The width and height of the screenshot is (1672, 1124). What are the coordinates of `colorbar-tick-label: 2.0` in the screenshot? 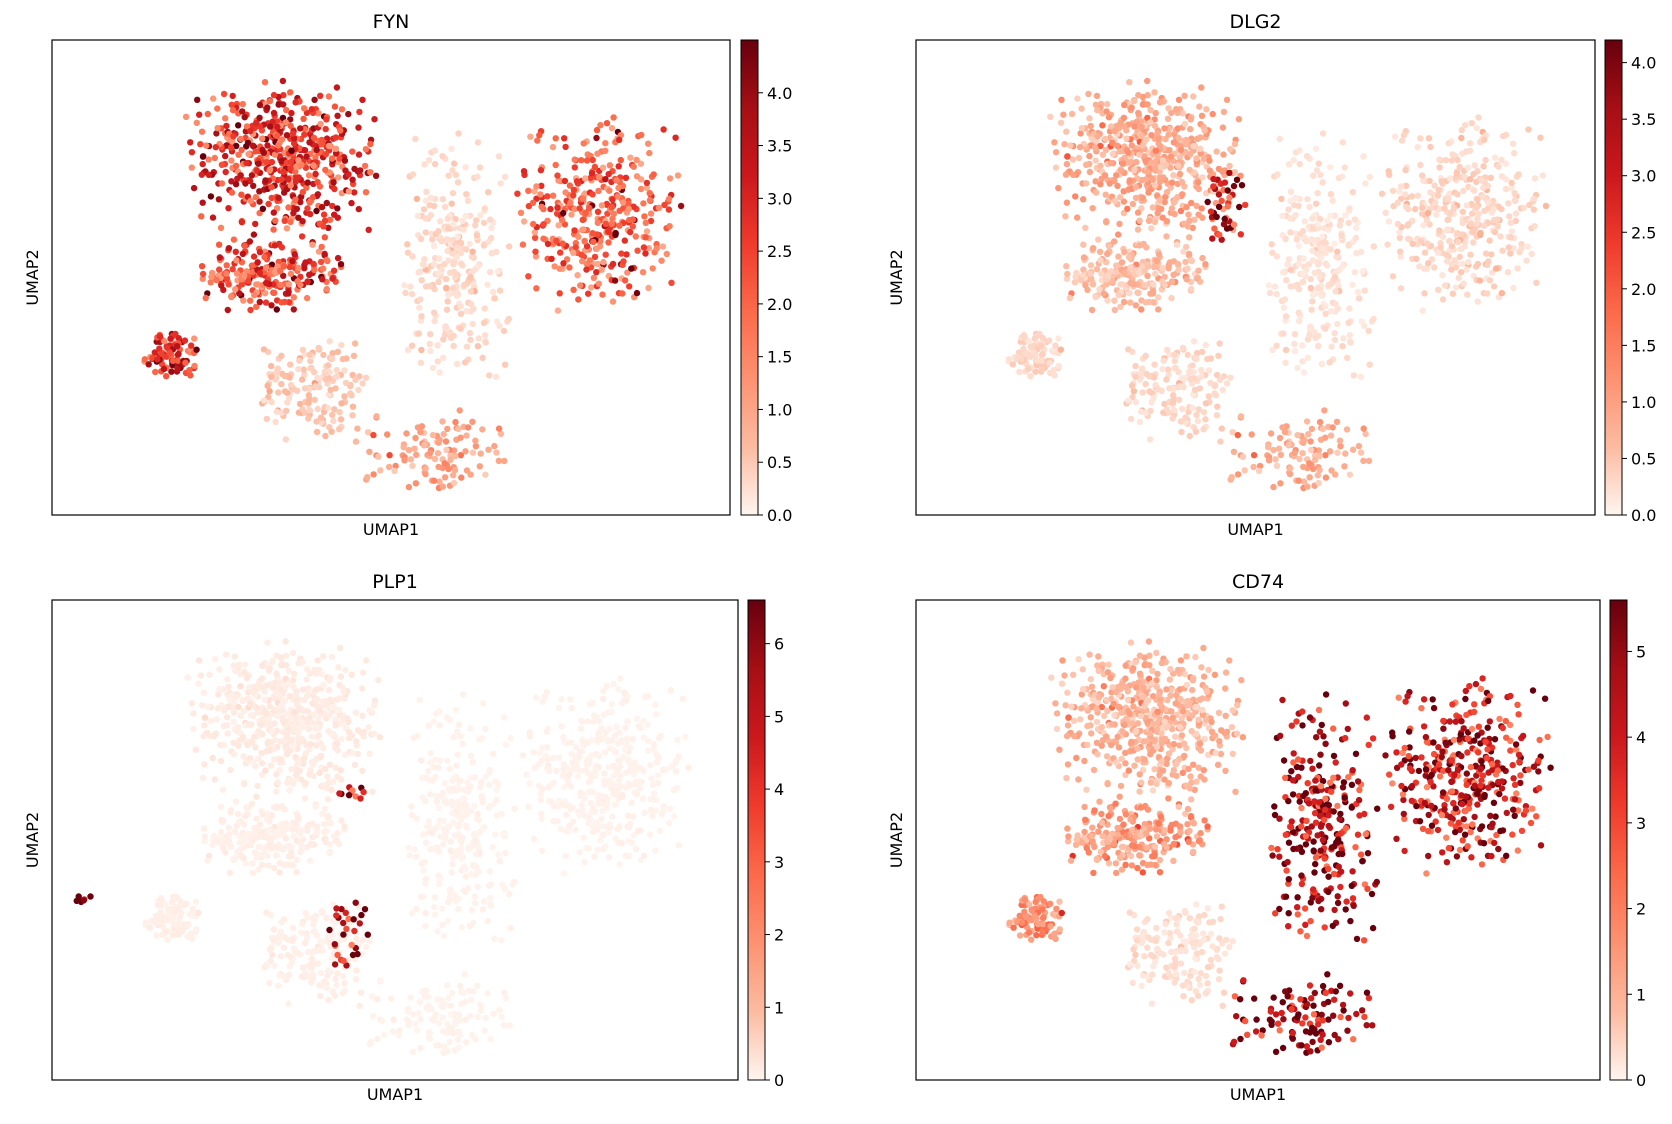 It's located at (1643, 289).